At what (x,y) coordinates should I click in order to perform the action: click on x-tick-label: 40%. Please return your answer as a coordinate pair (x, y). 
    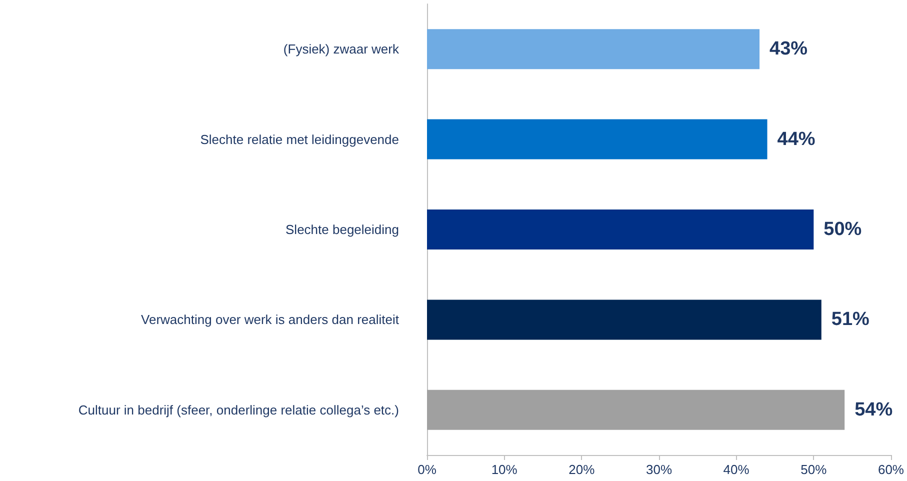
    Looking at the image, I should click on (736, 469).